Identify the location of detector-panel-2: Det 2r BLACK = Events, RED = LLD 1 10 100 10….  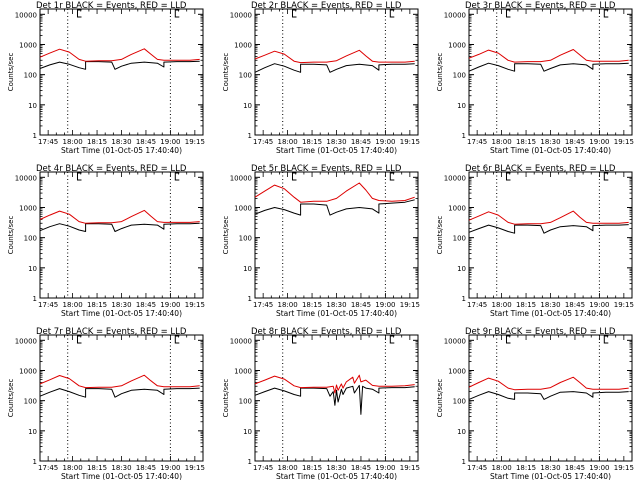
(321, 78).